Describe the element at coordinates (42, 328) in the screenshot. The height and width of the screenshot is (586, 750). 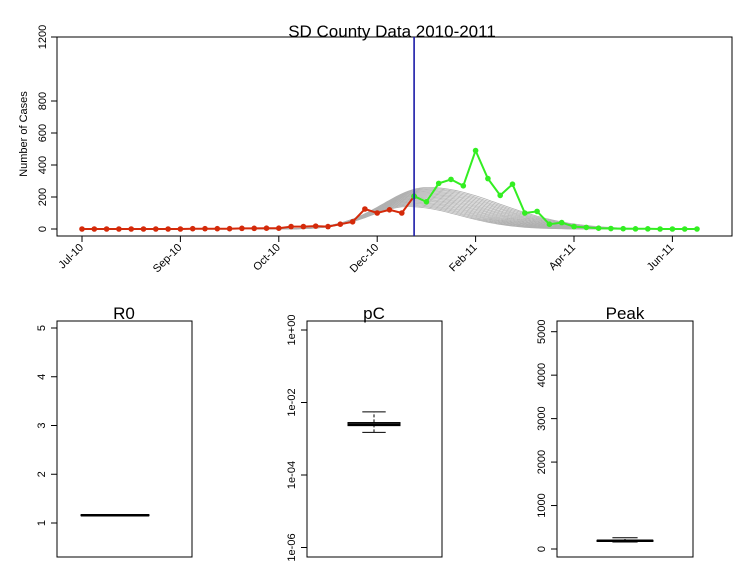
I see `y-tick-label: 5` at that location.